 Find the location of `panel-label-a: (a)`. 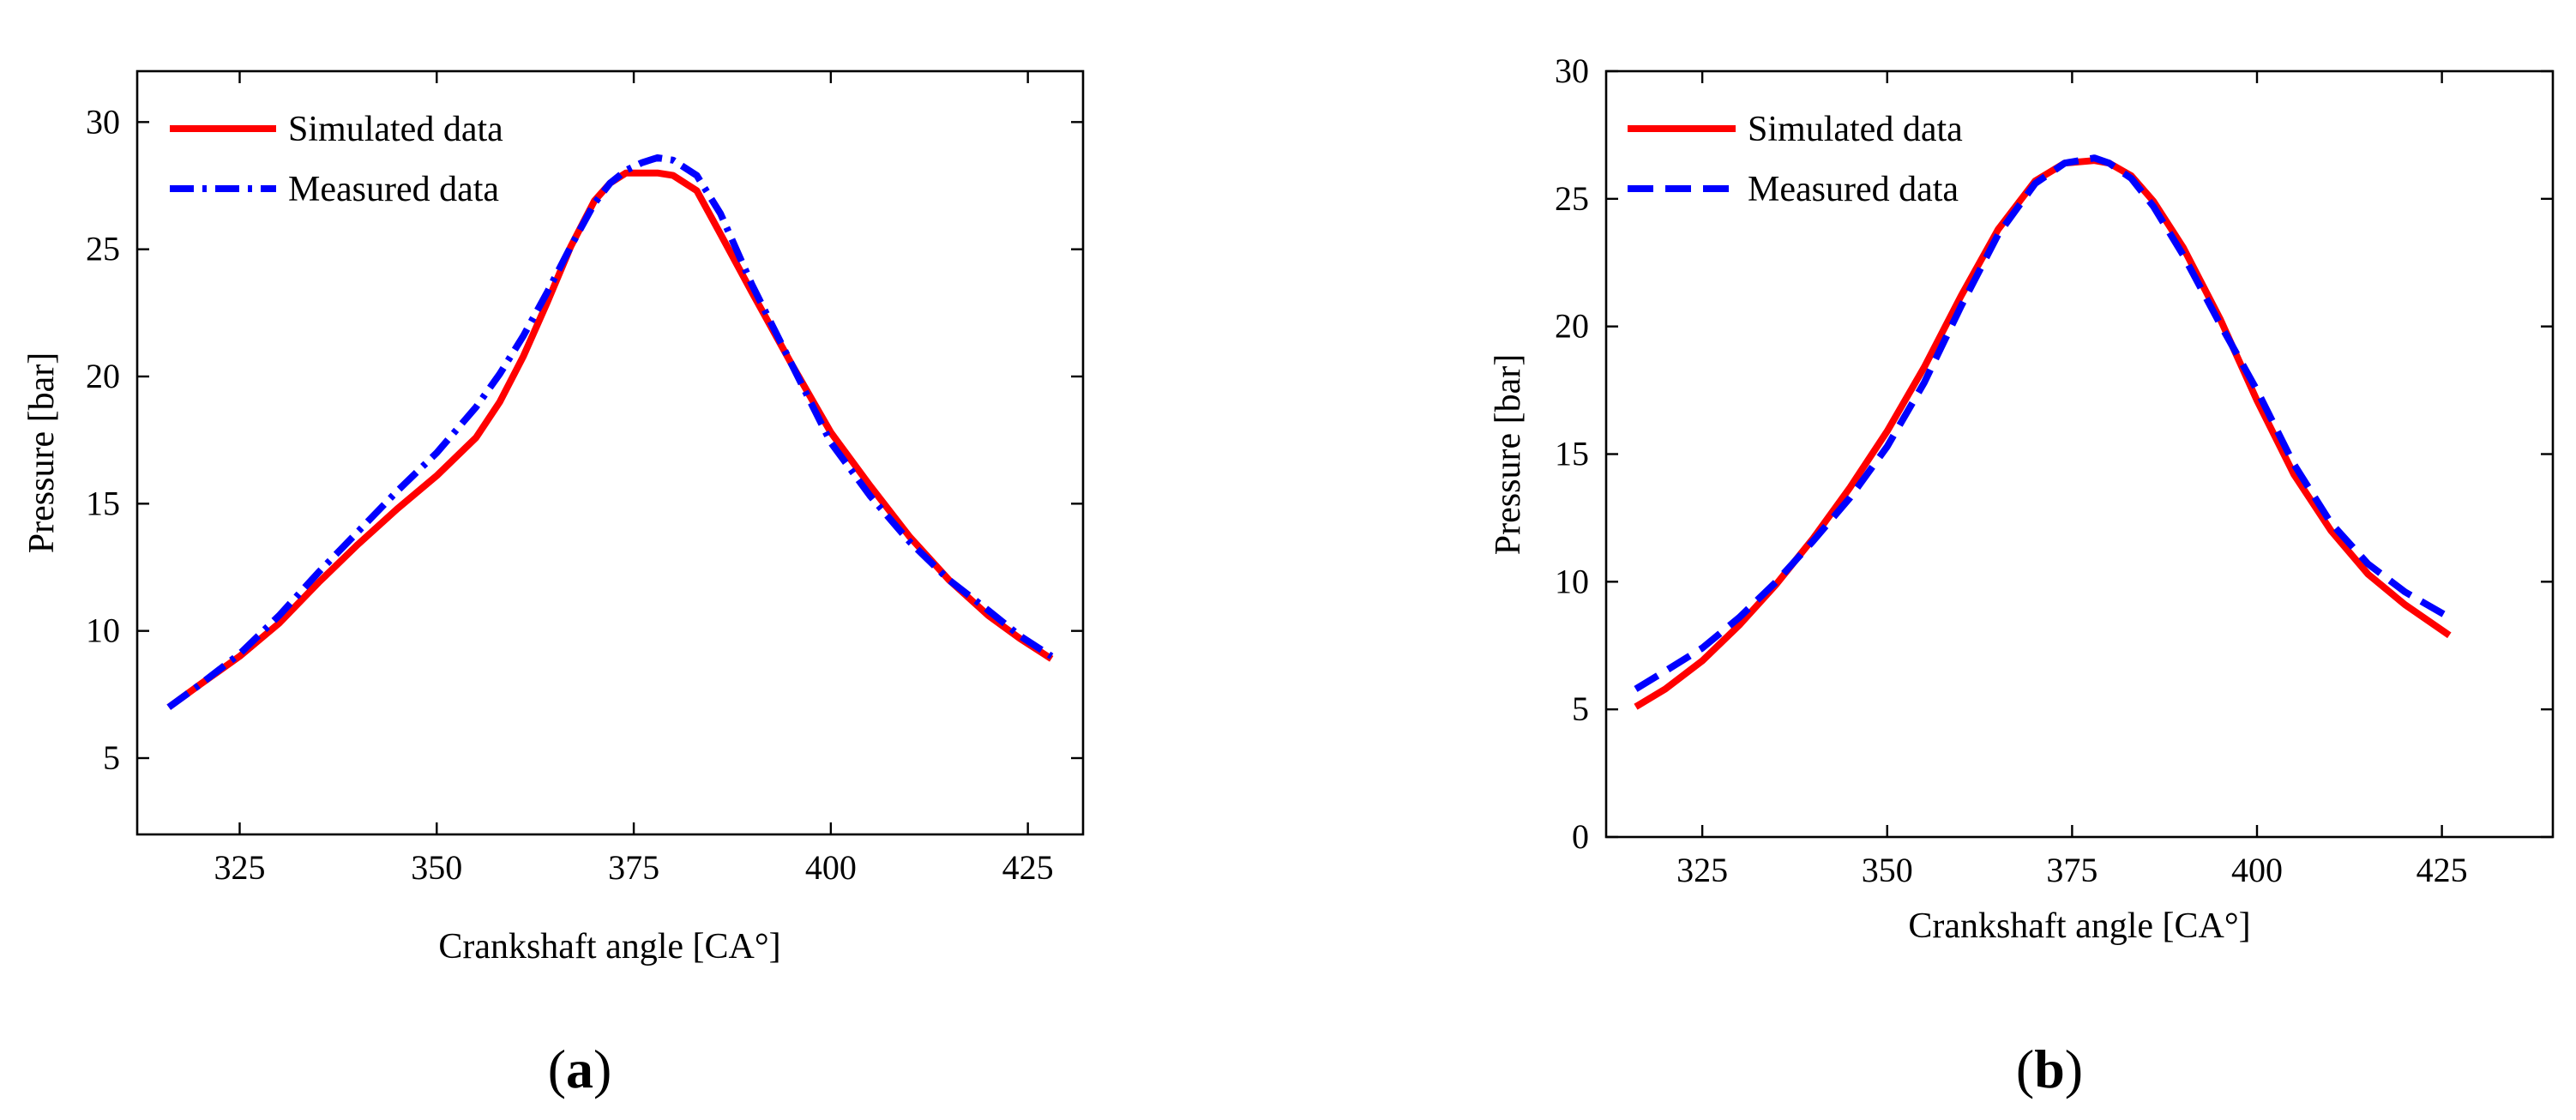

panel-label-a: (a) is located at coordinates (580, 1069).